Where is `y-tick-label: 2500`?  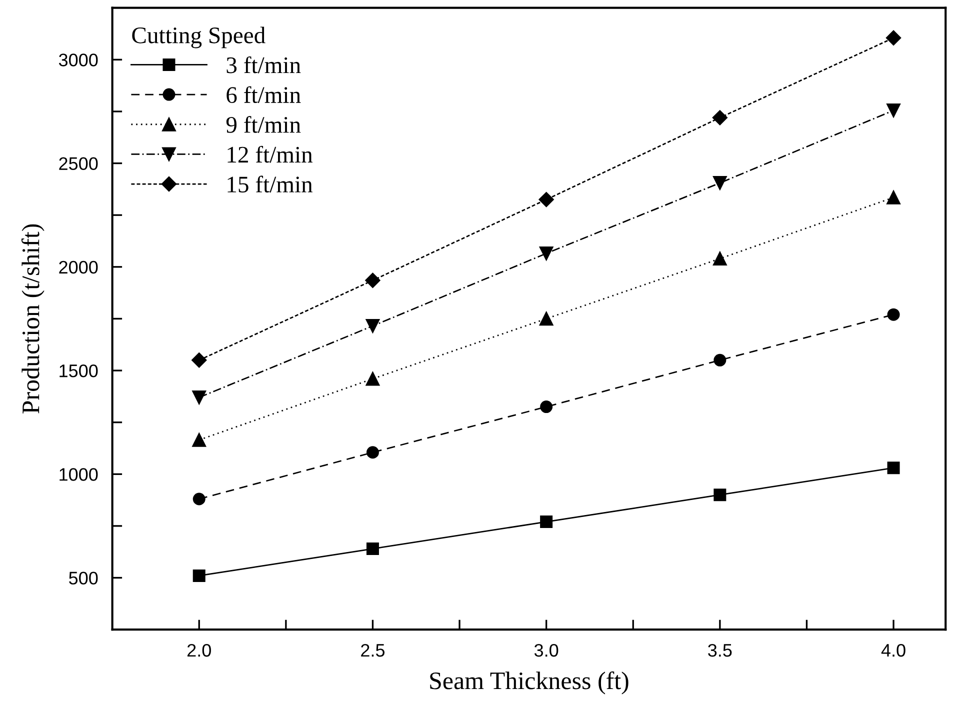
y-tick-label: 2500 is located at coordinates (78, 163).